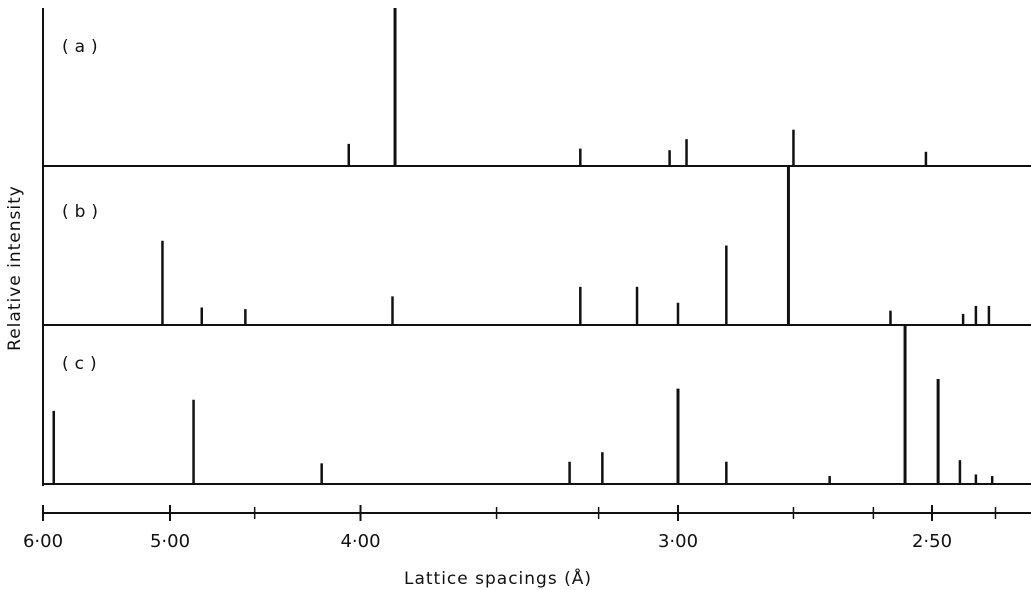 The height and width of the screenshot is (590, 1031). What do you see at coordinates (15, 268) in the screenshot?
I see `y-axis-label: Relative intensity` at bounding box center [15, 268].